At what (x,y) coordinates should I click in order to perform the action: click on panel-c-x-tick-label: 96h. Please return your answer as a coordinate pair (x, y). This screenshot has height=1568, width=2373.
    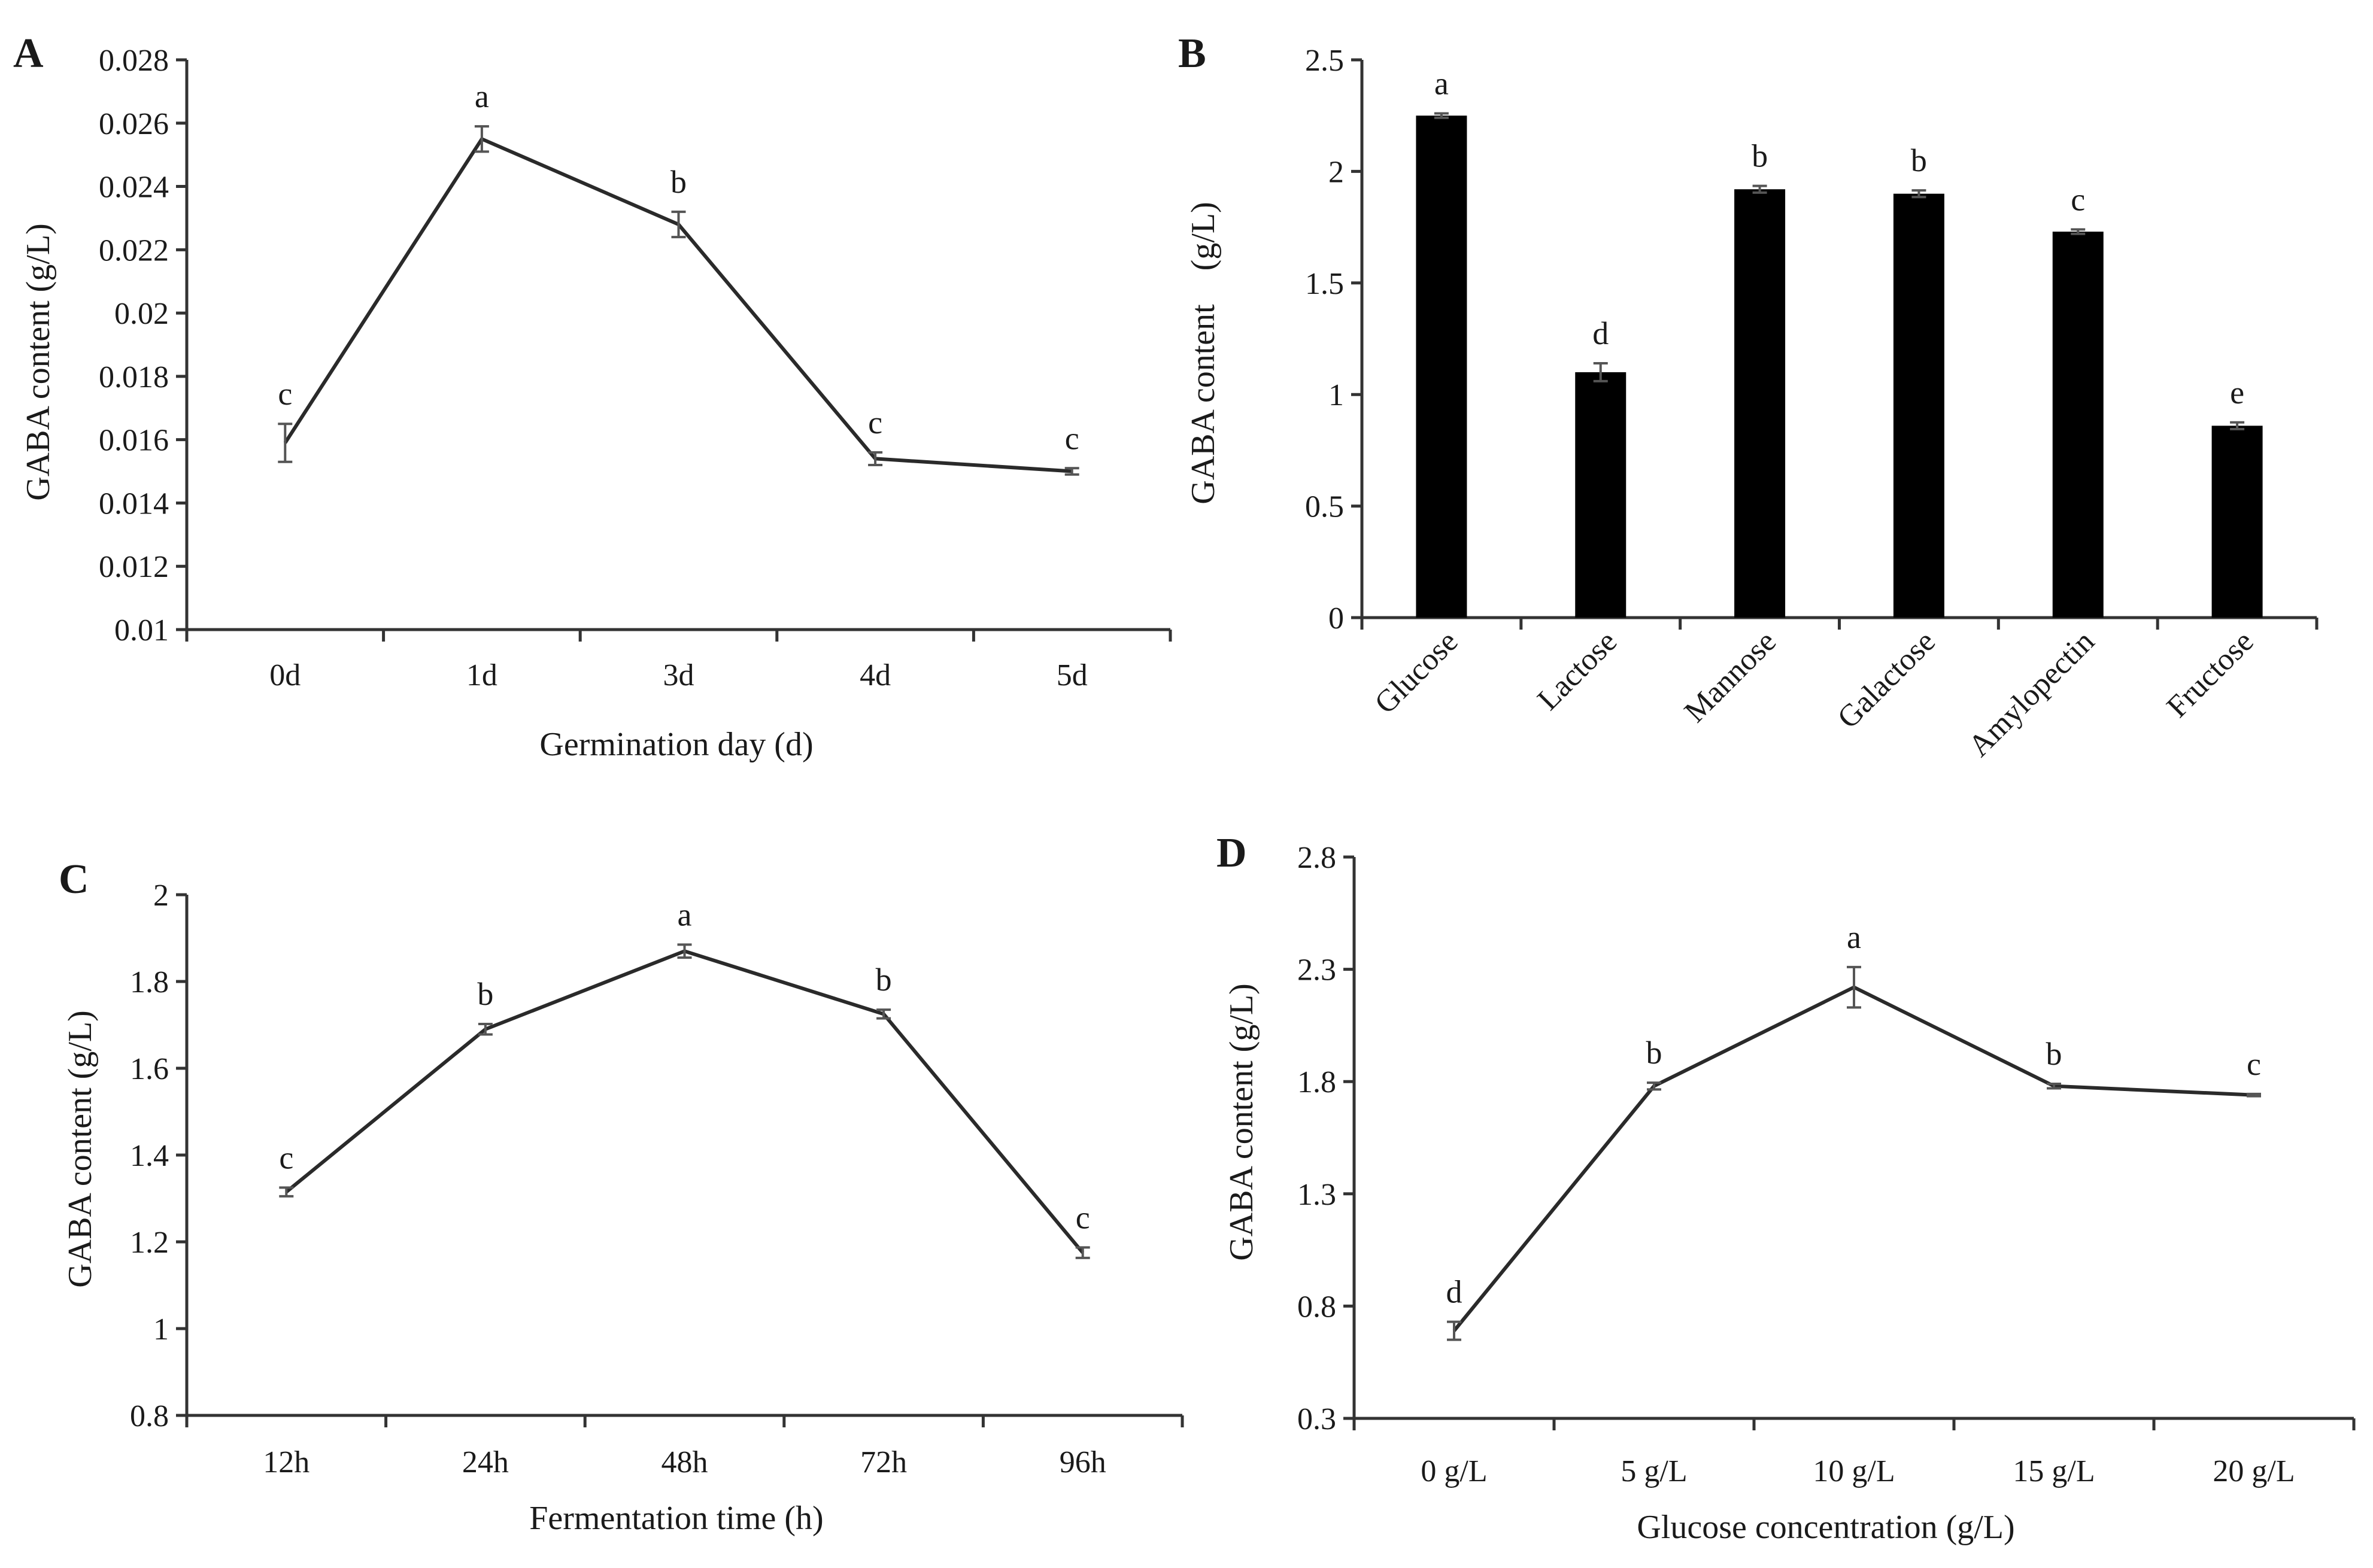
    Looking at the image, I should click on (1083, 1462).